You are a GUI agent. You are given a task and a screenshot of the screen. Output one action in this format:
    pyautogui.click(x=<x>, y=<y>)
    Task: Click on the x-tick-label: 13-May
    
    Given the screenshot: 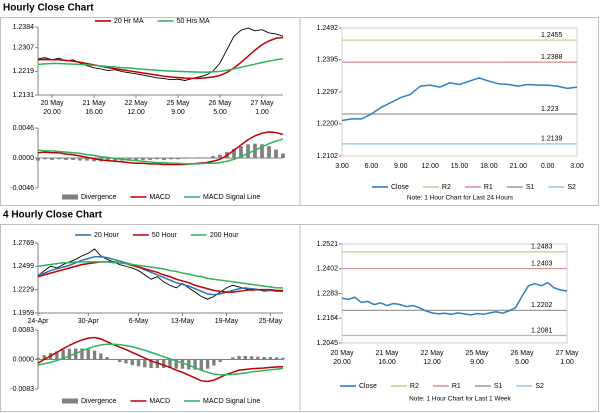 What is the action you would take?
    pyautogui.click(x=183, y=321)
    